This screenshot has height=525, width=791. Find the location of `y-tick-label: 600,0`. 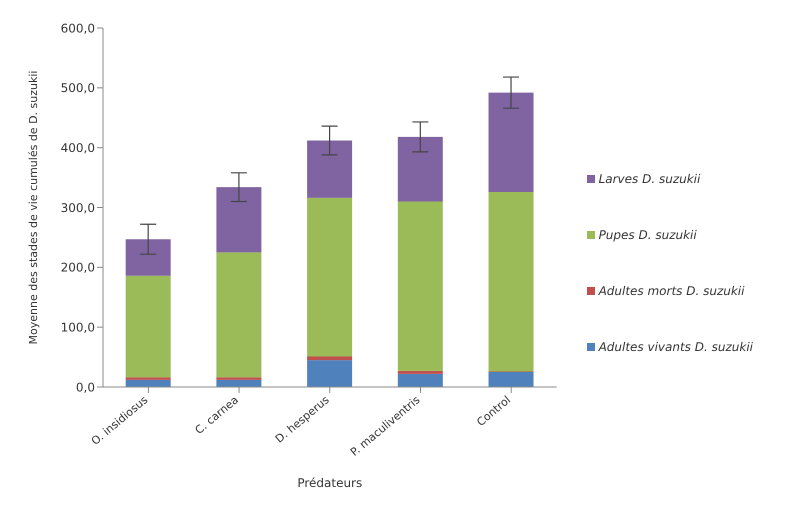

y-tick-label: 600,0 is located at coordinates (77, 28).